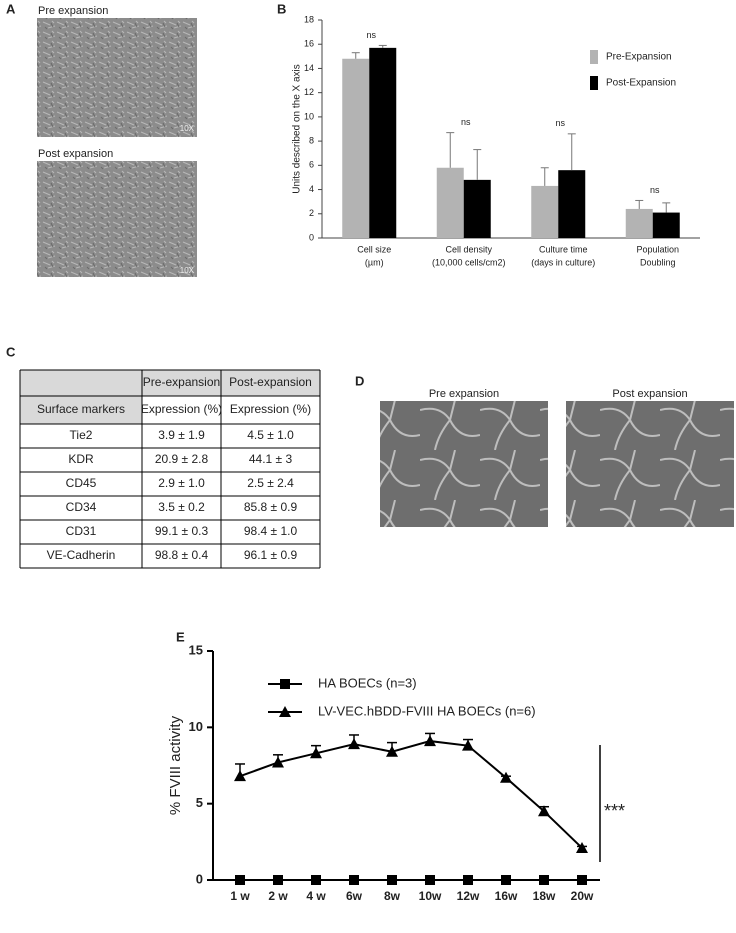 The width and height of the screenshot is (736, 933). Describe the element at coordinates (81, 531) in the screenshot. I see `table-cell: CD31` at that location.